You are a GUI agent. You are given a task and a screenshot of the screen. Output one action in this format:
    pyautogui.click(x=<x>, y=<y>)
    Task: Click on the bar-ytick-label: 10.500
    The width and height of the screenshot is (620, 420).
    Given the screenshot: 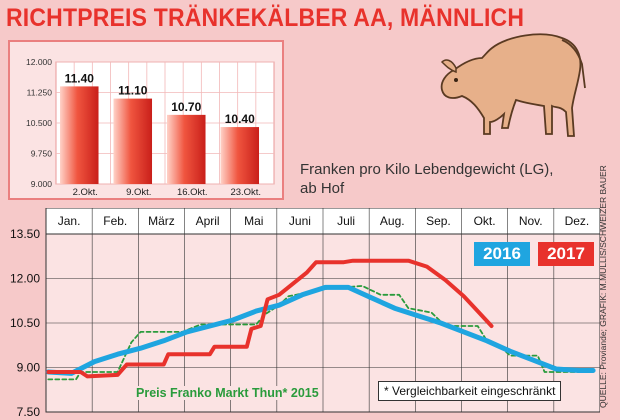 What is the action you would take?
    pyautogui.click(x=39, y=123)
    